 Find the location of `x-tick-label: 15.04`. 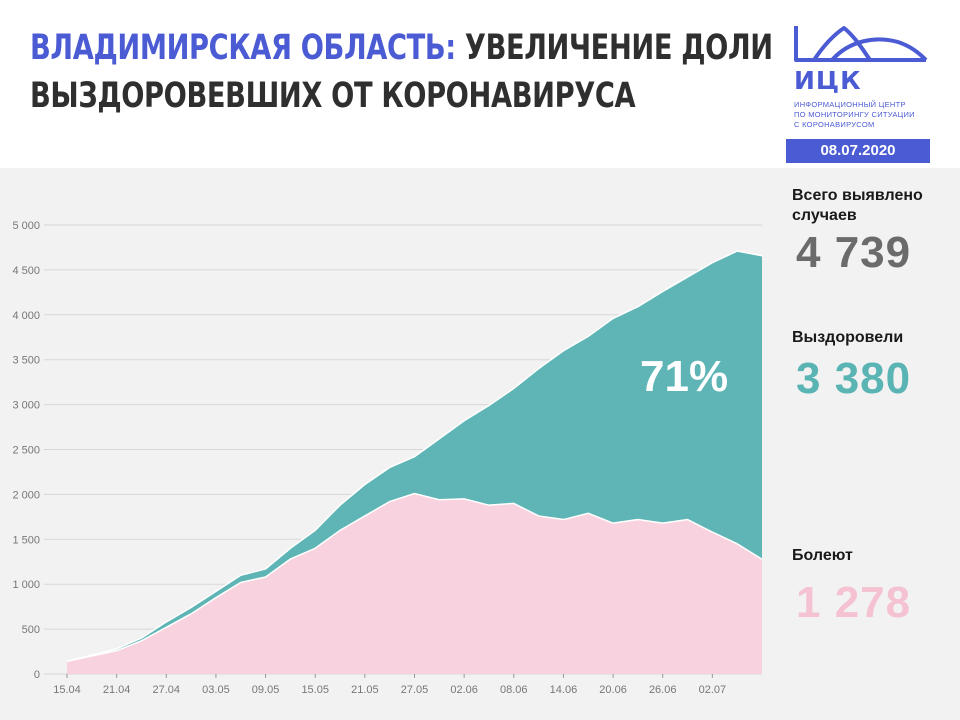

x-tick-label: 15.04 is located at coordinates (67, 690).